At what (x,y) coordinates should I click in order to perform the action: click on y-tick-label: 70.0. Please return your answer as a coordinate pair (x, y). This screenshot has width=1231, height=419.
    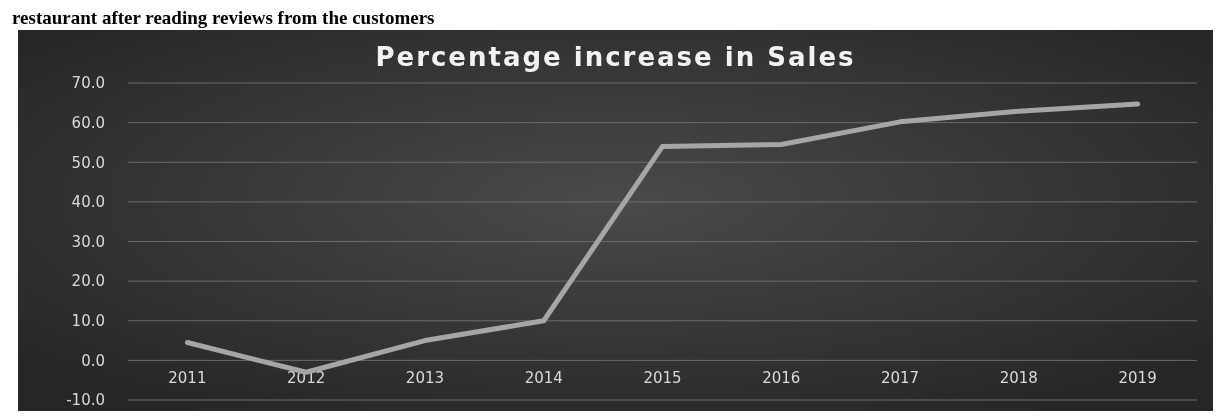
    Looking at the image, I should click on (88, 83).